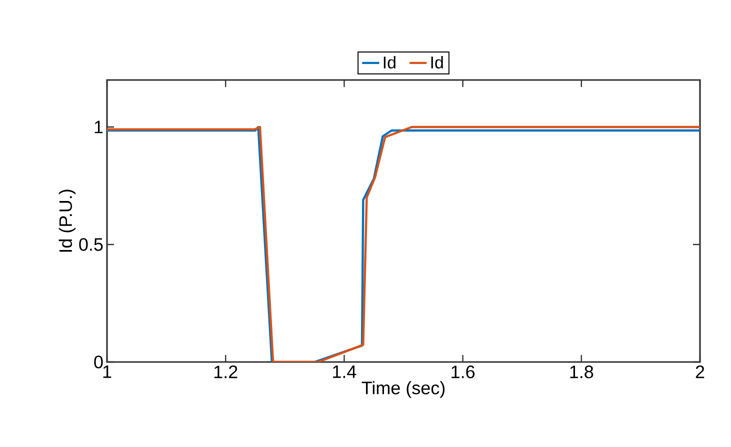 The width and height of the screenshot is (731, 447). I want to click on x-tick-label: 1.4, so click(344, 372).